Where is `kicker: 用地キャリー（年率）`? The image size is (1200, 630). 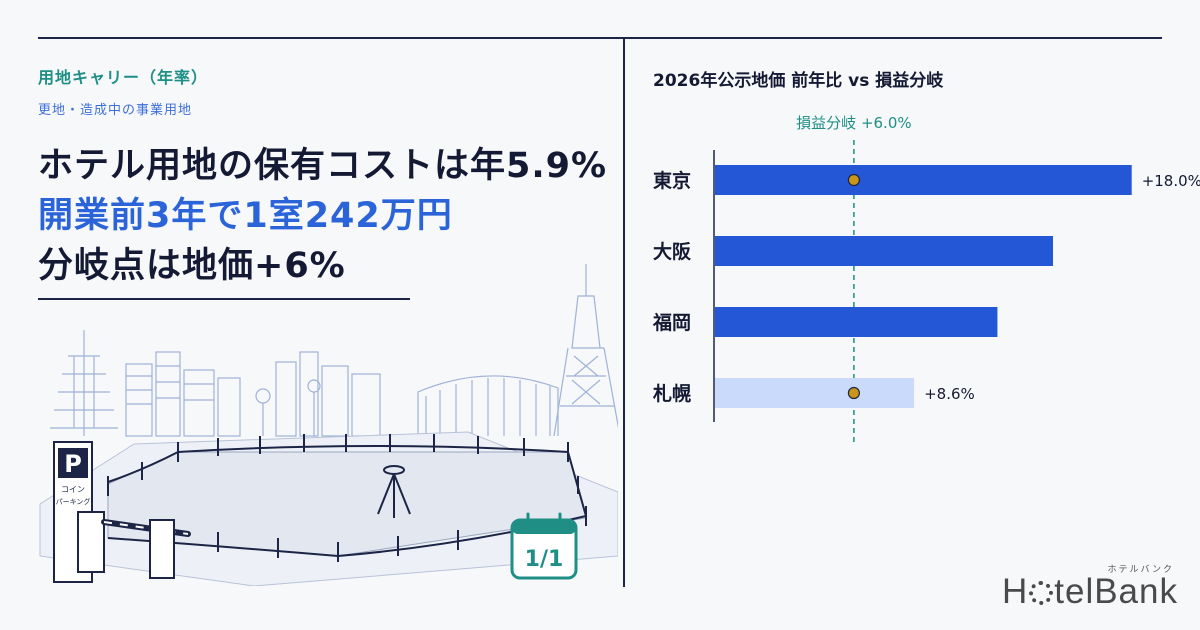
kicker: 用地キャリー（年率） is located at coordinates (123, 77).